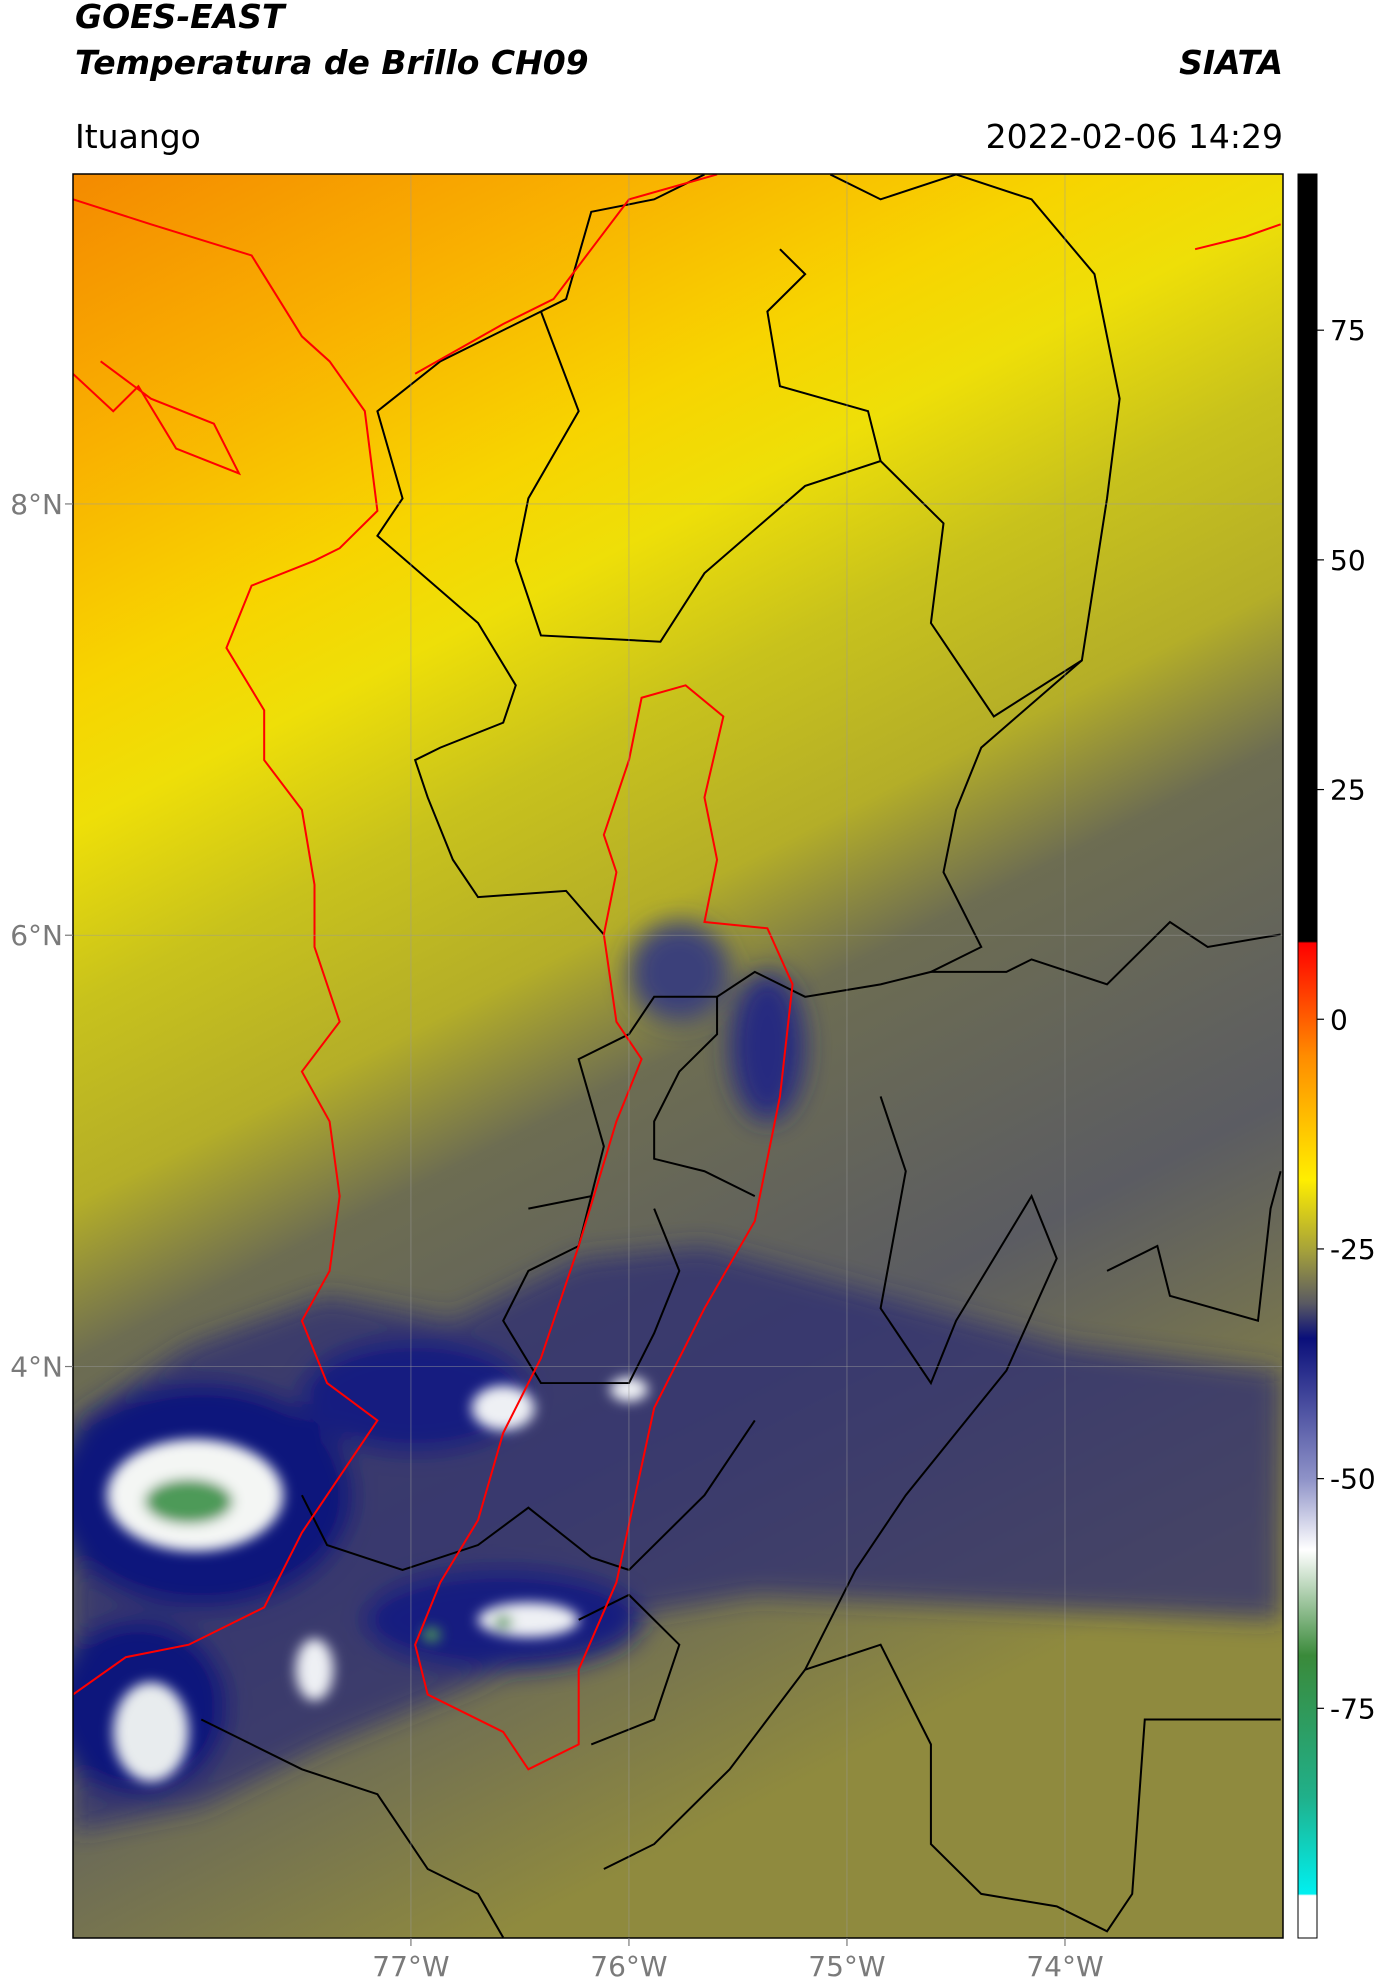 Image resolution: width=1384 pixels, height=1981 pixels. What do you see at coordinates (628, 1965) in the screenshot?
I see `x-tick-label: 76°W` at bounding box center [628, 1965].